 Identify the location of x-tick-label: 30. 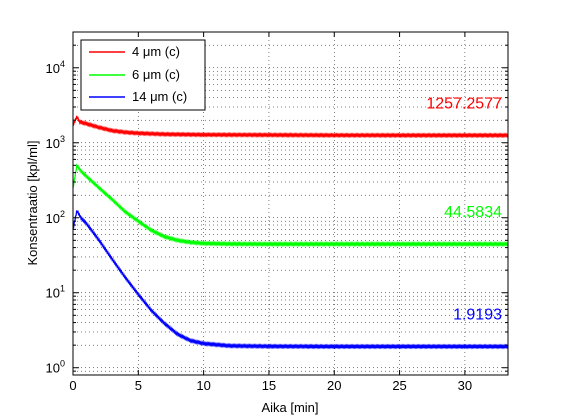
(465, 385).